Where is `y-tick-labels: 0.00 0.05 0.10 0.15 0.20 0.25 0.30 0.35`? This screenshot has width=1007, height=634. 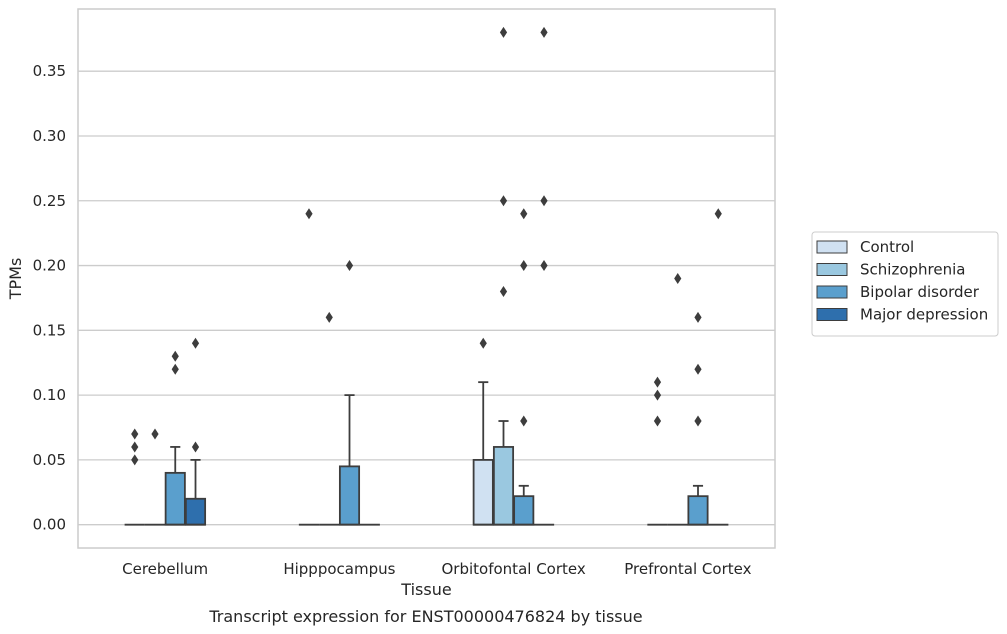 y-tick-labels: 0.00 0.05 0.10 0.15 0.20 0.25 0.30 0.35 is located at coordinates (49, 297).